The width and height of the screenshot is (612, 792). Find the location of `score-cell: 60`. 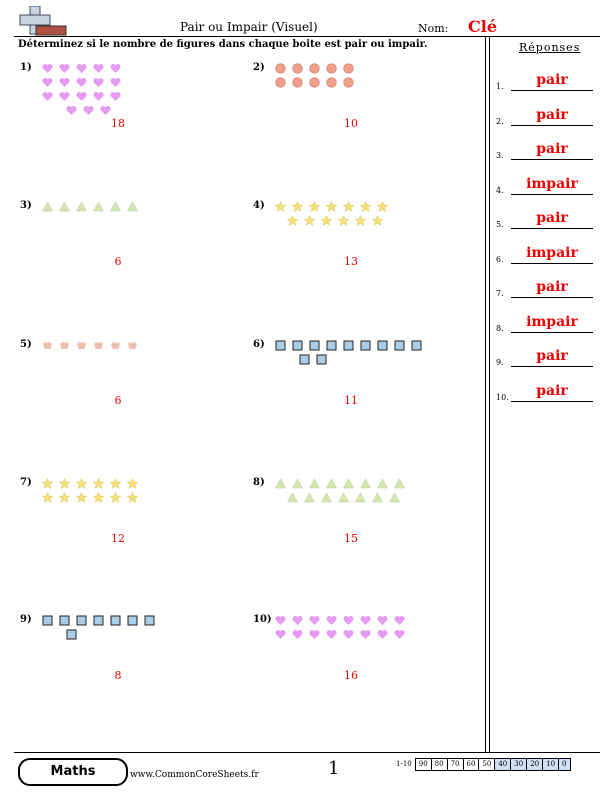

score-cell: 60 is located at coordinates (471, 764).